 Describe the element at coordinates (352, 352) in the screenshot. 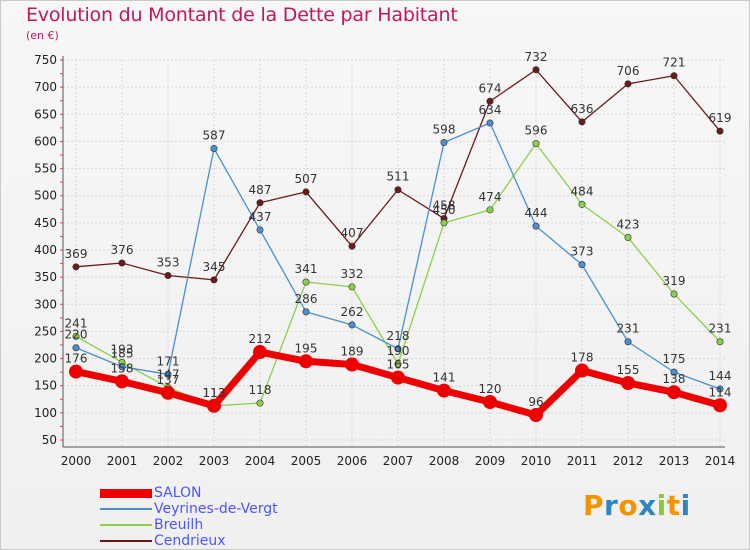

I see `data-label: 189` at that location.